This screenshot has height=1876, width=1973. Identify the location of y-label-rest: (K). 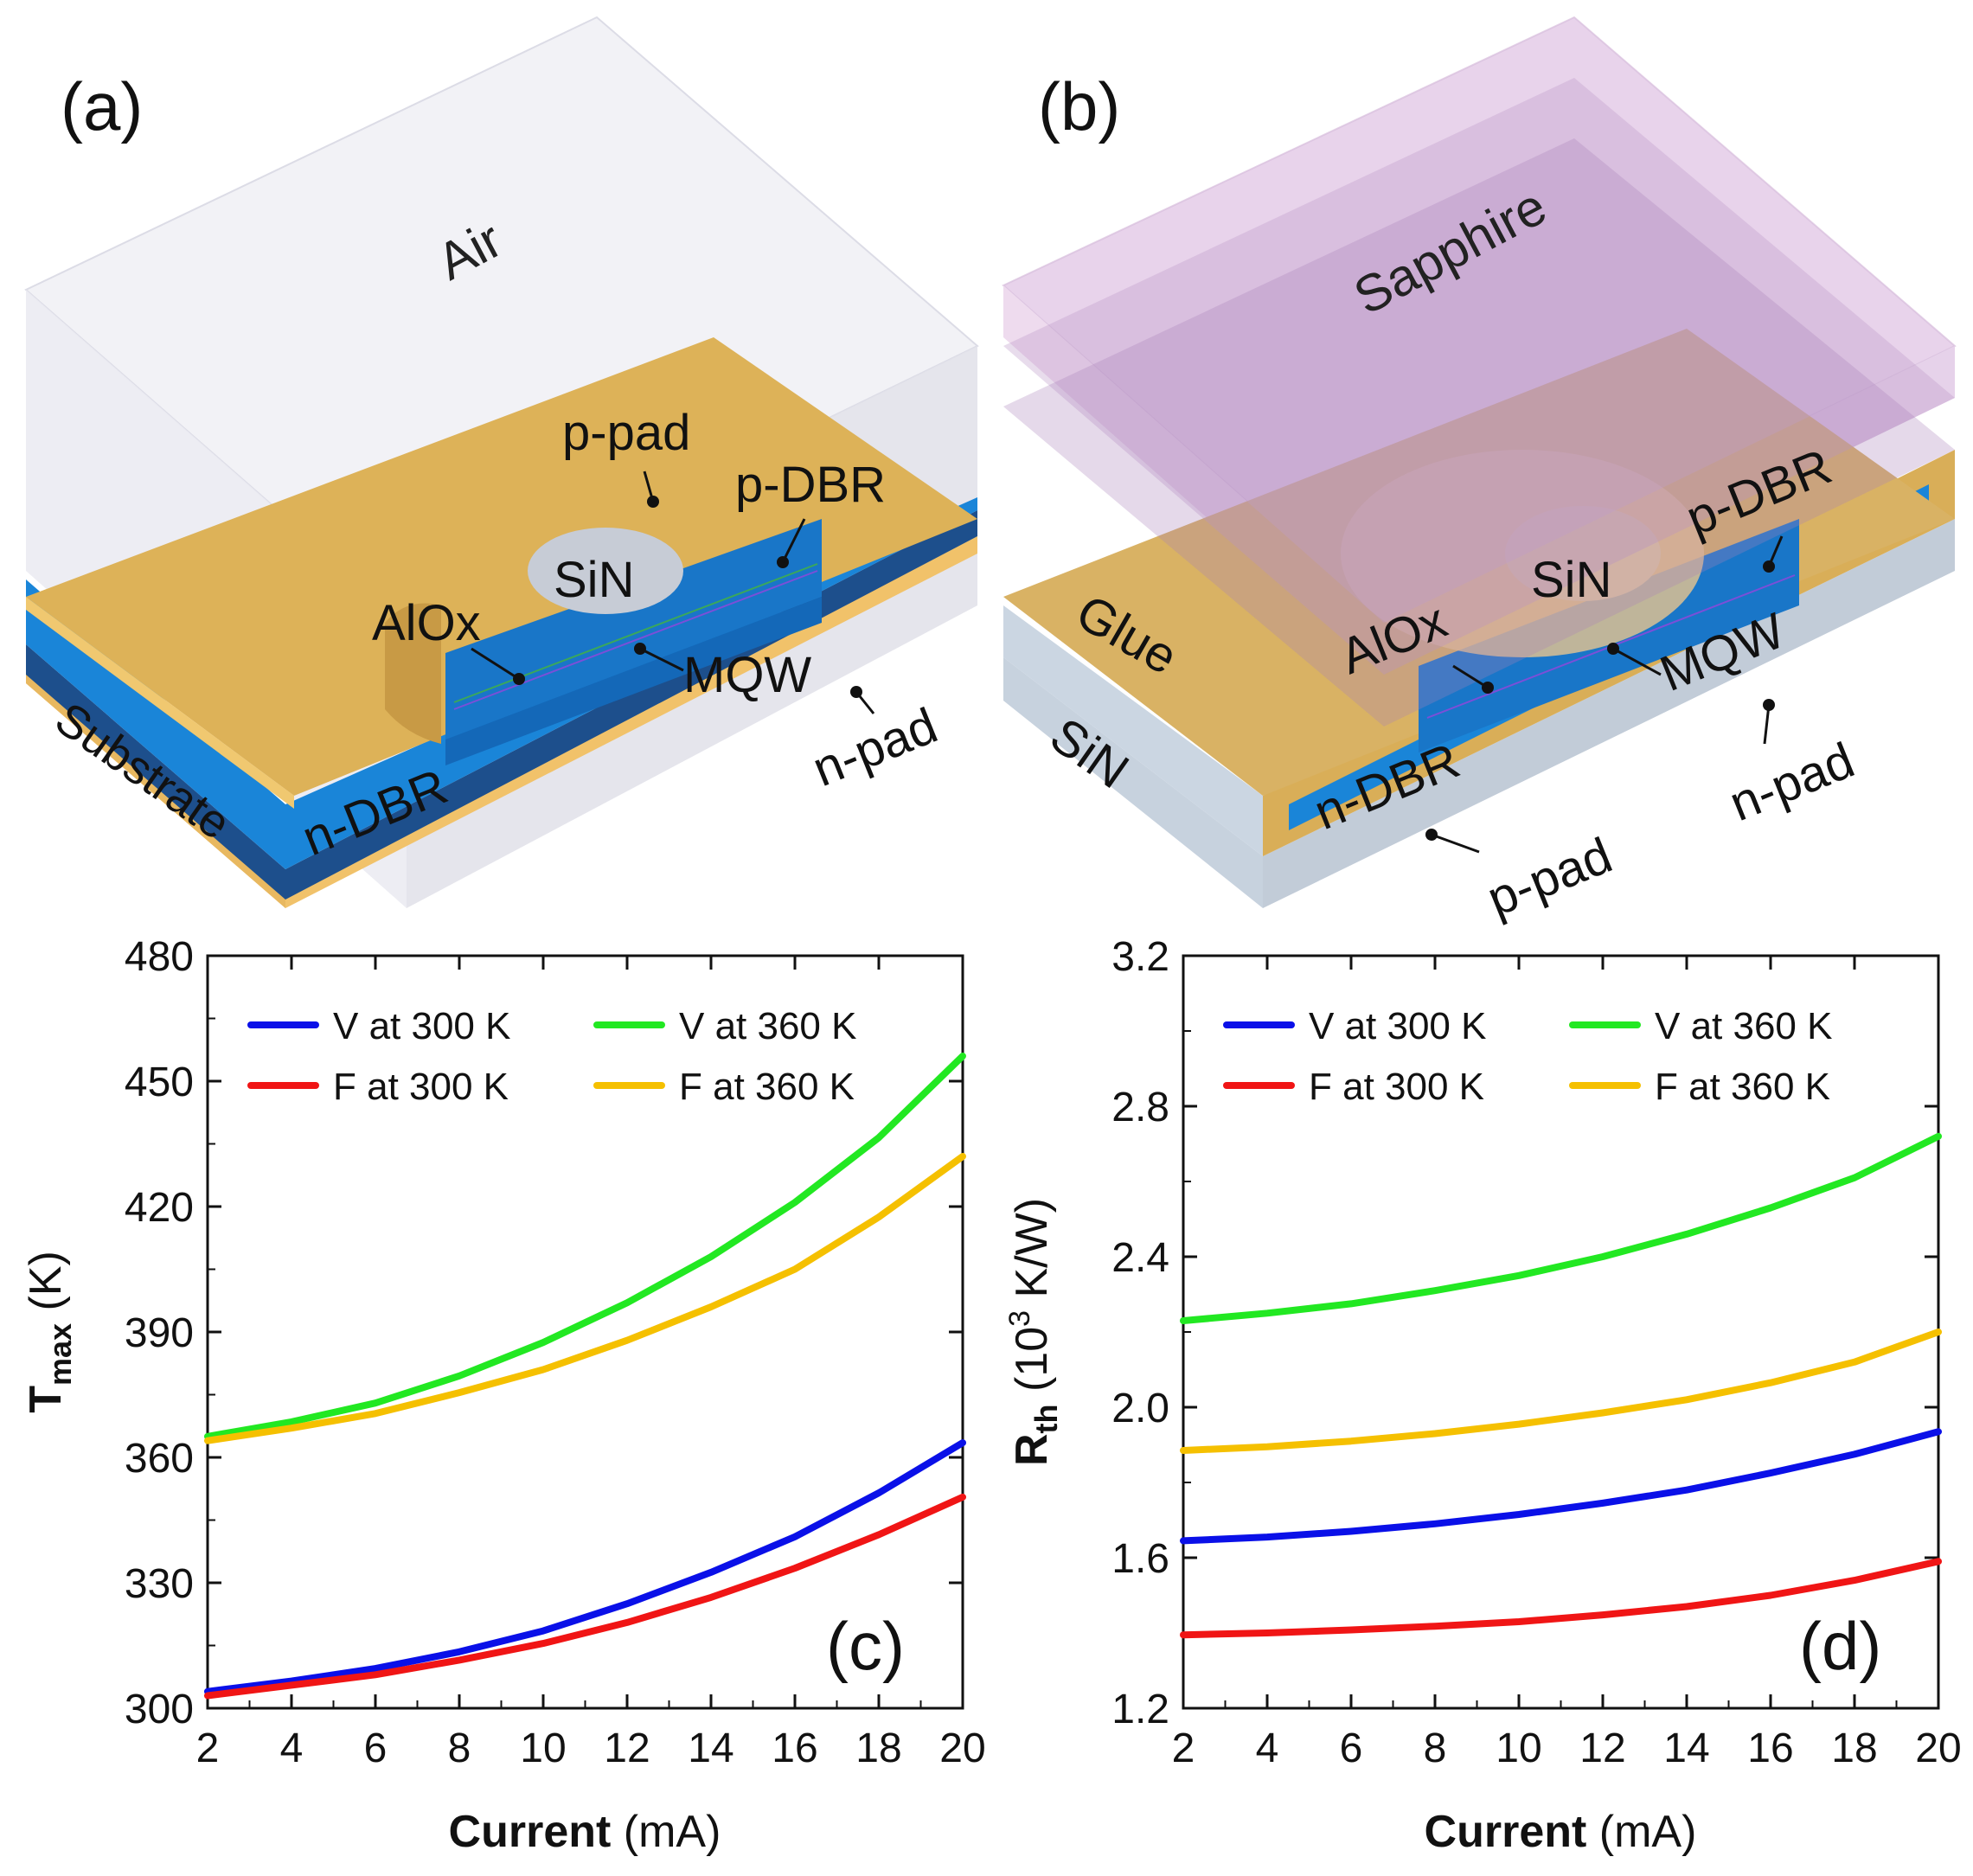
(46, 1287).